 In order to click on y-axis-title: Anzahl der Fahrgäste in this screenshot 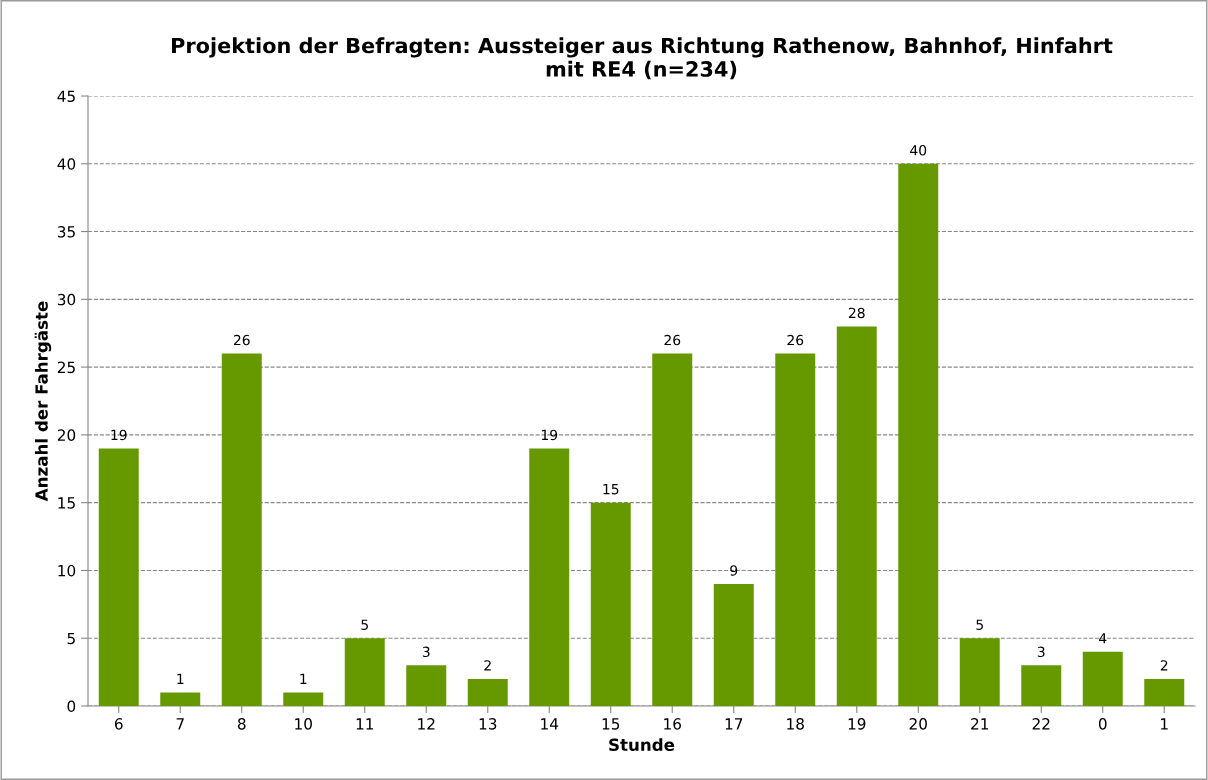, I will do `click(43, 401)`.